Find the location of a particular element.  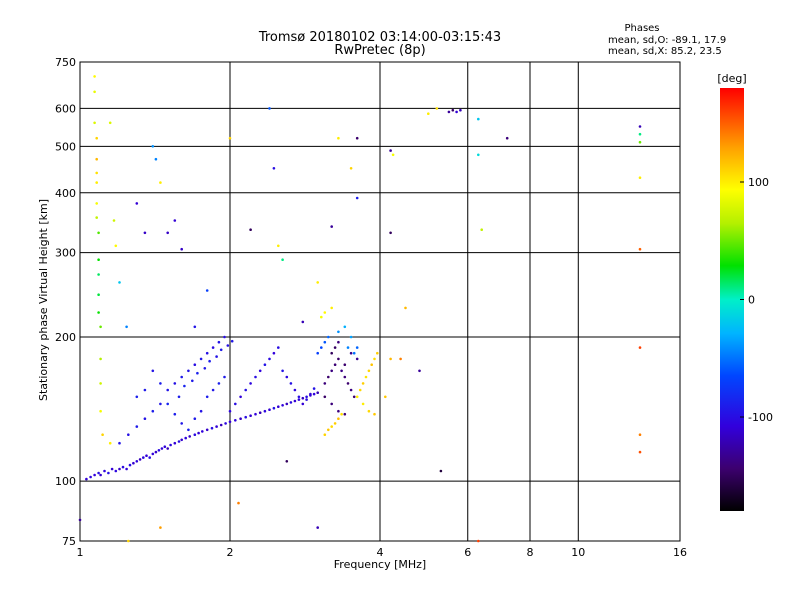

colorbar-tick-label: 0 is located at coordinates (751, 300).